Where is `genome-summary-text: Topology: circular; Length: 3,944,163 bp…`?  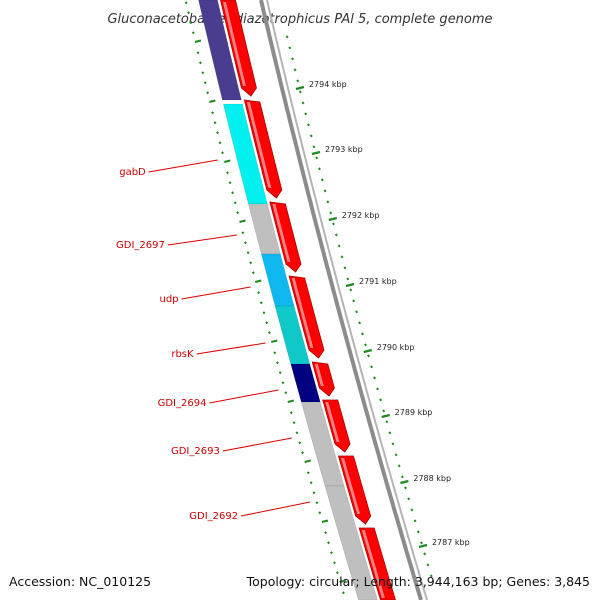 genome-summary-text: Topology: circular; Length: 3,944,163 bp… is located at coordinates (418, 581).